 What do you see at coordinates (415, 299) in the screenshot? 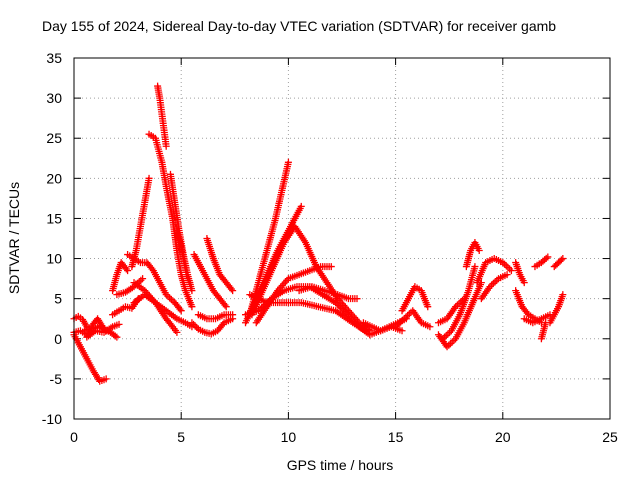
I see `series-arc-f3` at bounding box center [415, 299].